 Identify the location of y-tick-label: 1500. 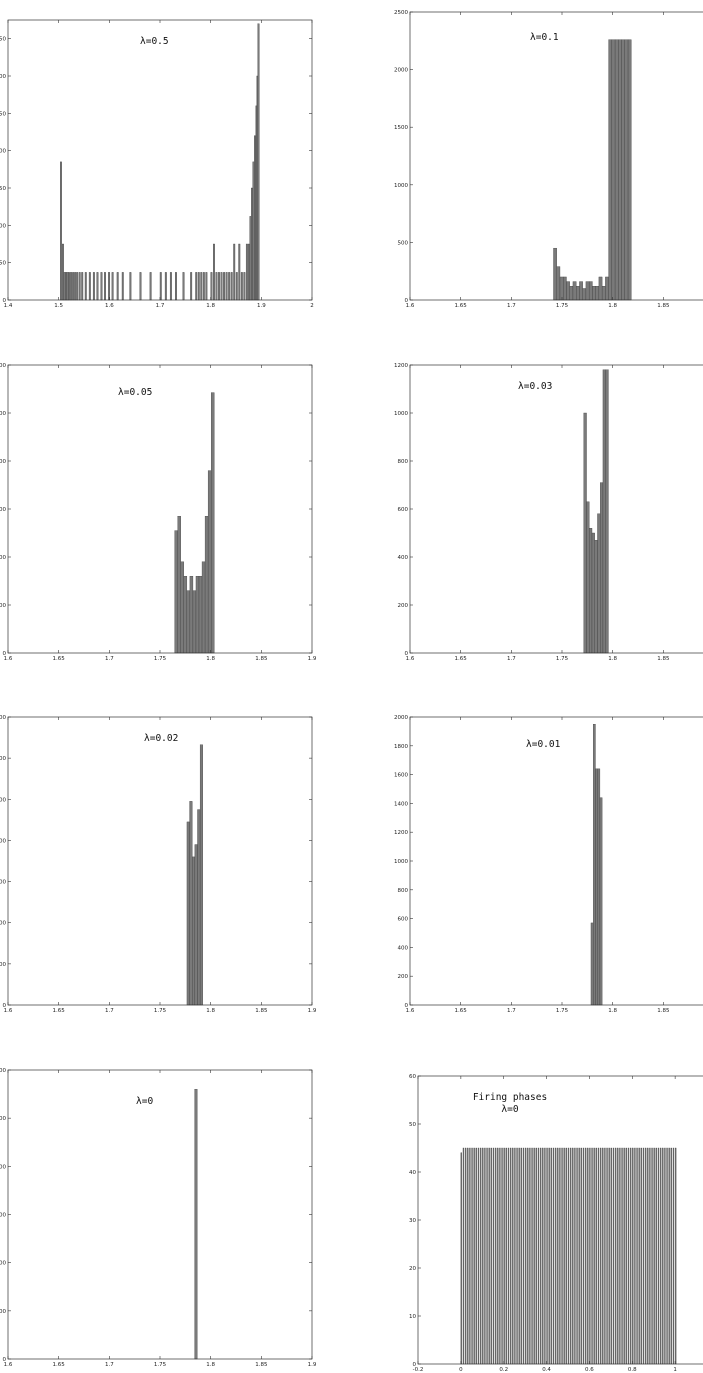
(401, 128).